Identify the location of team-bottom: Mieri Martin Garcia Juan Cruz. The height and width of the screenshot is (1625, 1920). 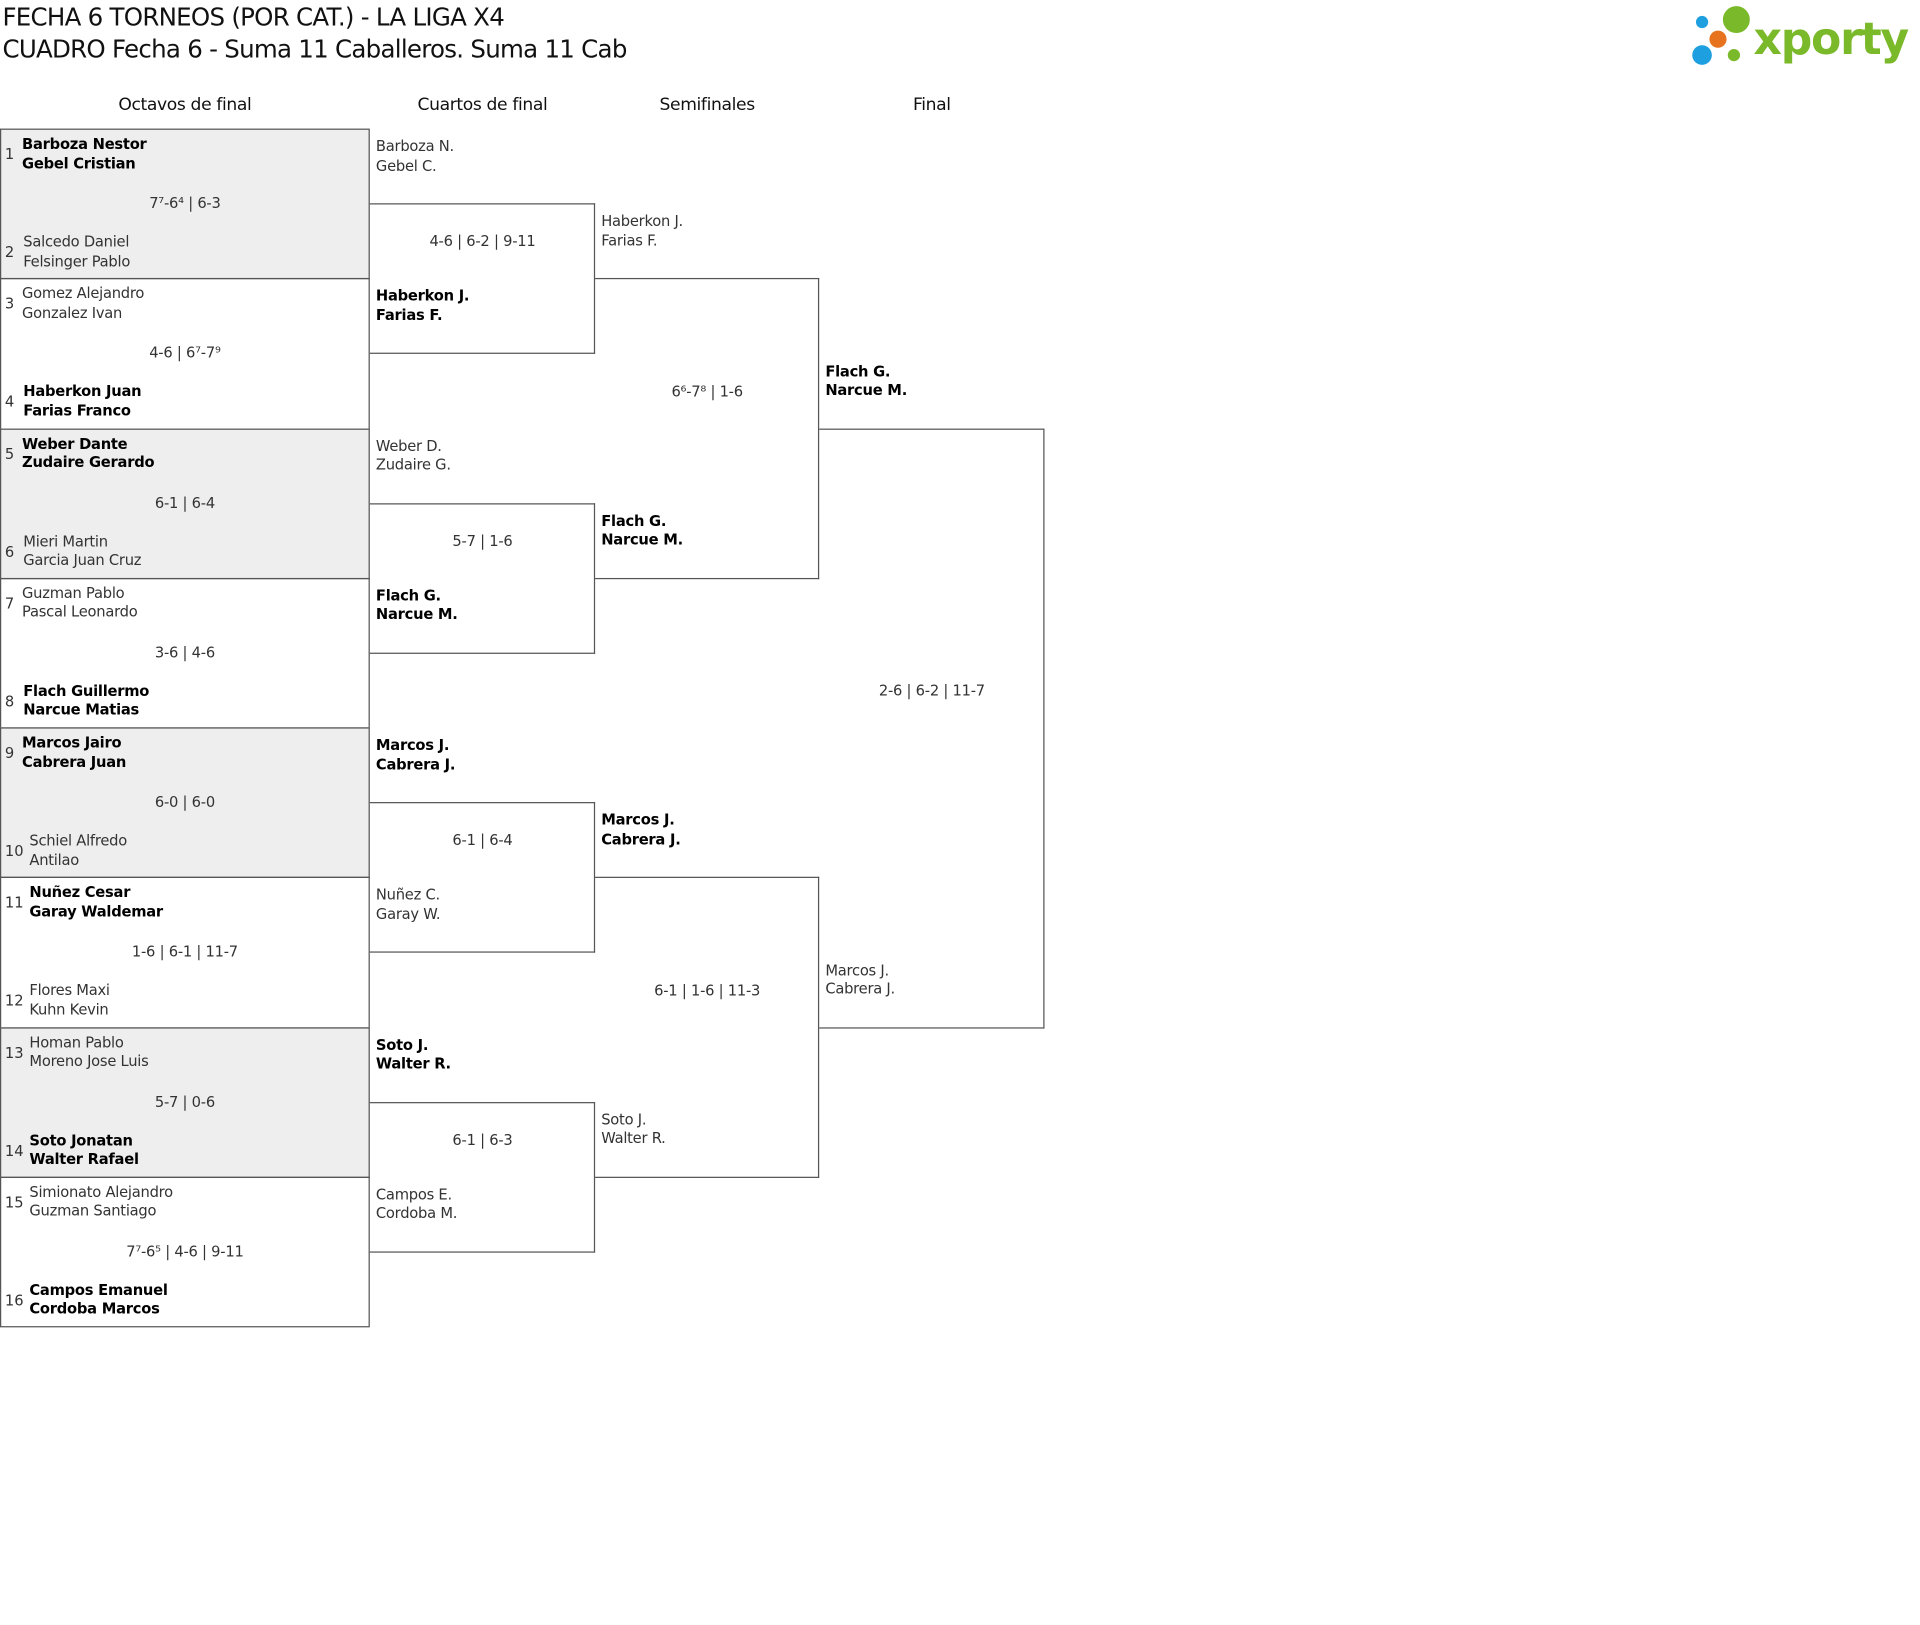
(82, 552).